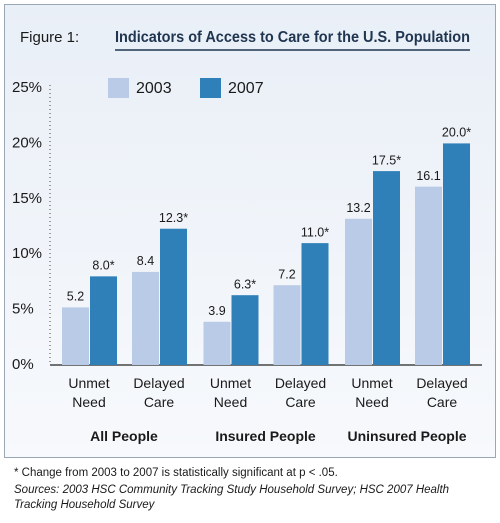 The image size is (500, 523). What do you see at coordinates (154, 88) in the screenshot?
I see `legend-label: 2003` at bounding box center [154, 88].